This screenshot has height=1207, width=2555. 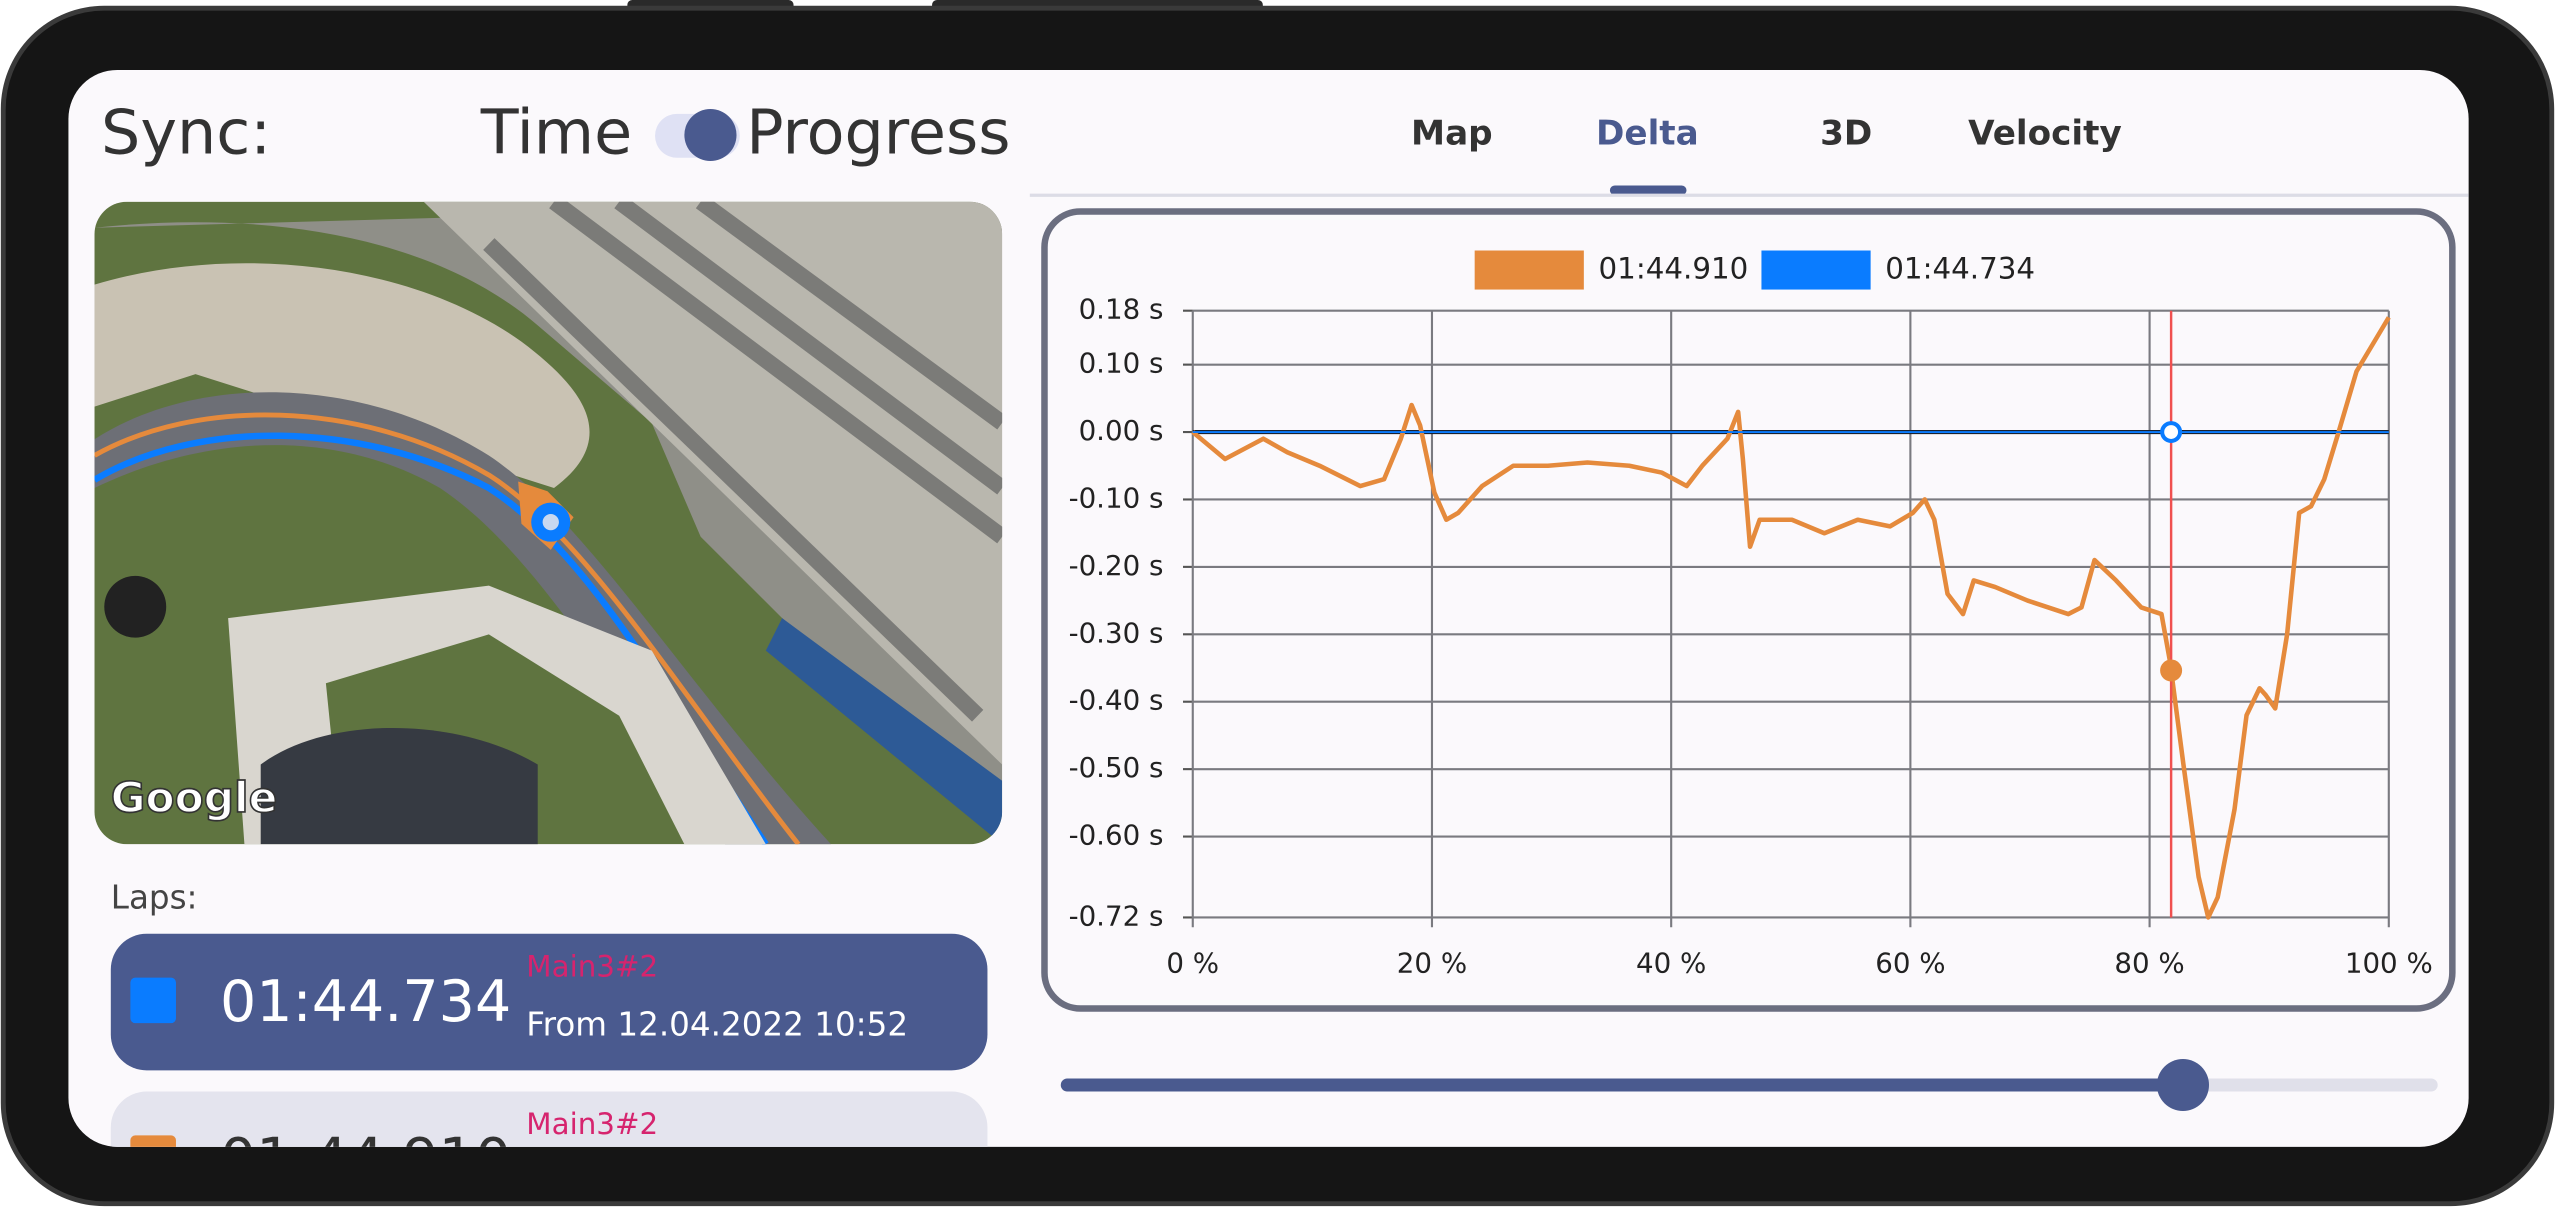 I want to click on x-tick-label: 20 %, so click(x=1432, y=963).